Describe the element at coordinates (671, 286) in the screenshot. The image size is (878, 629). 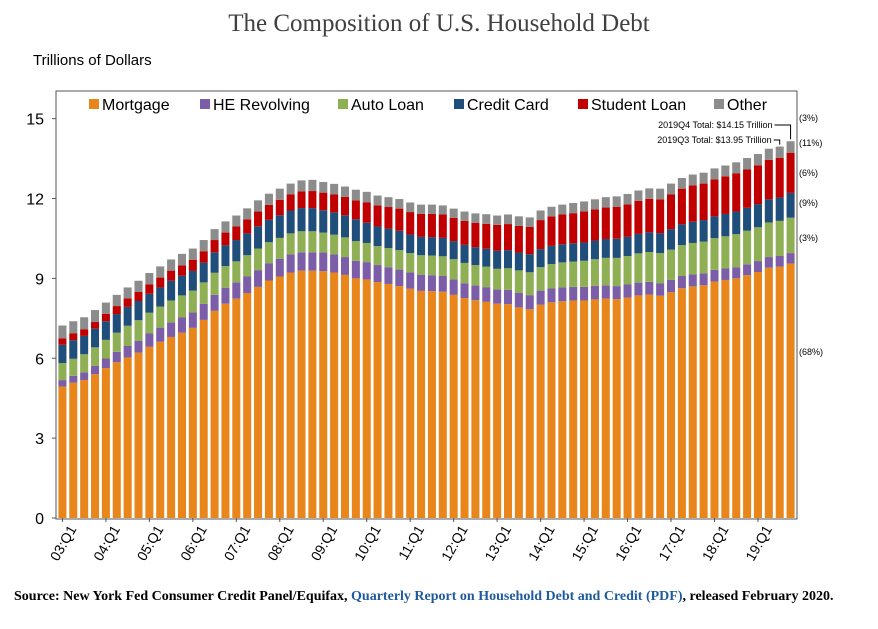
I see `bar-he-revolving-17-q1` at that location.